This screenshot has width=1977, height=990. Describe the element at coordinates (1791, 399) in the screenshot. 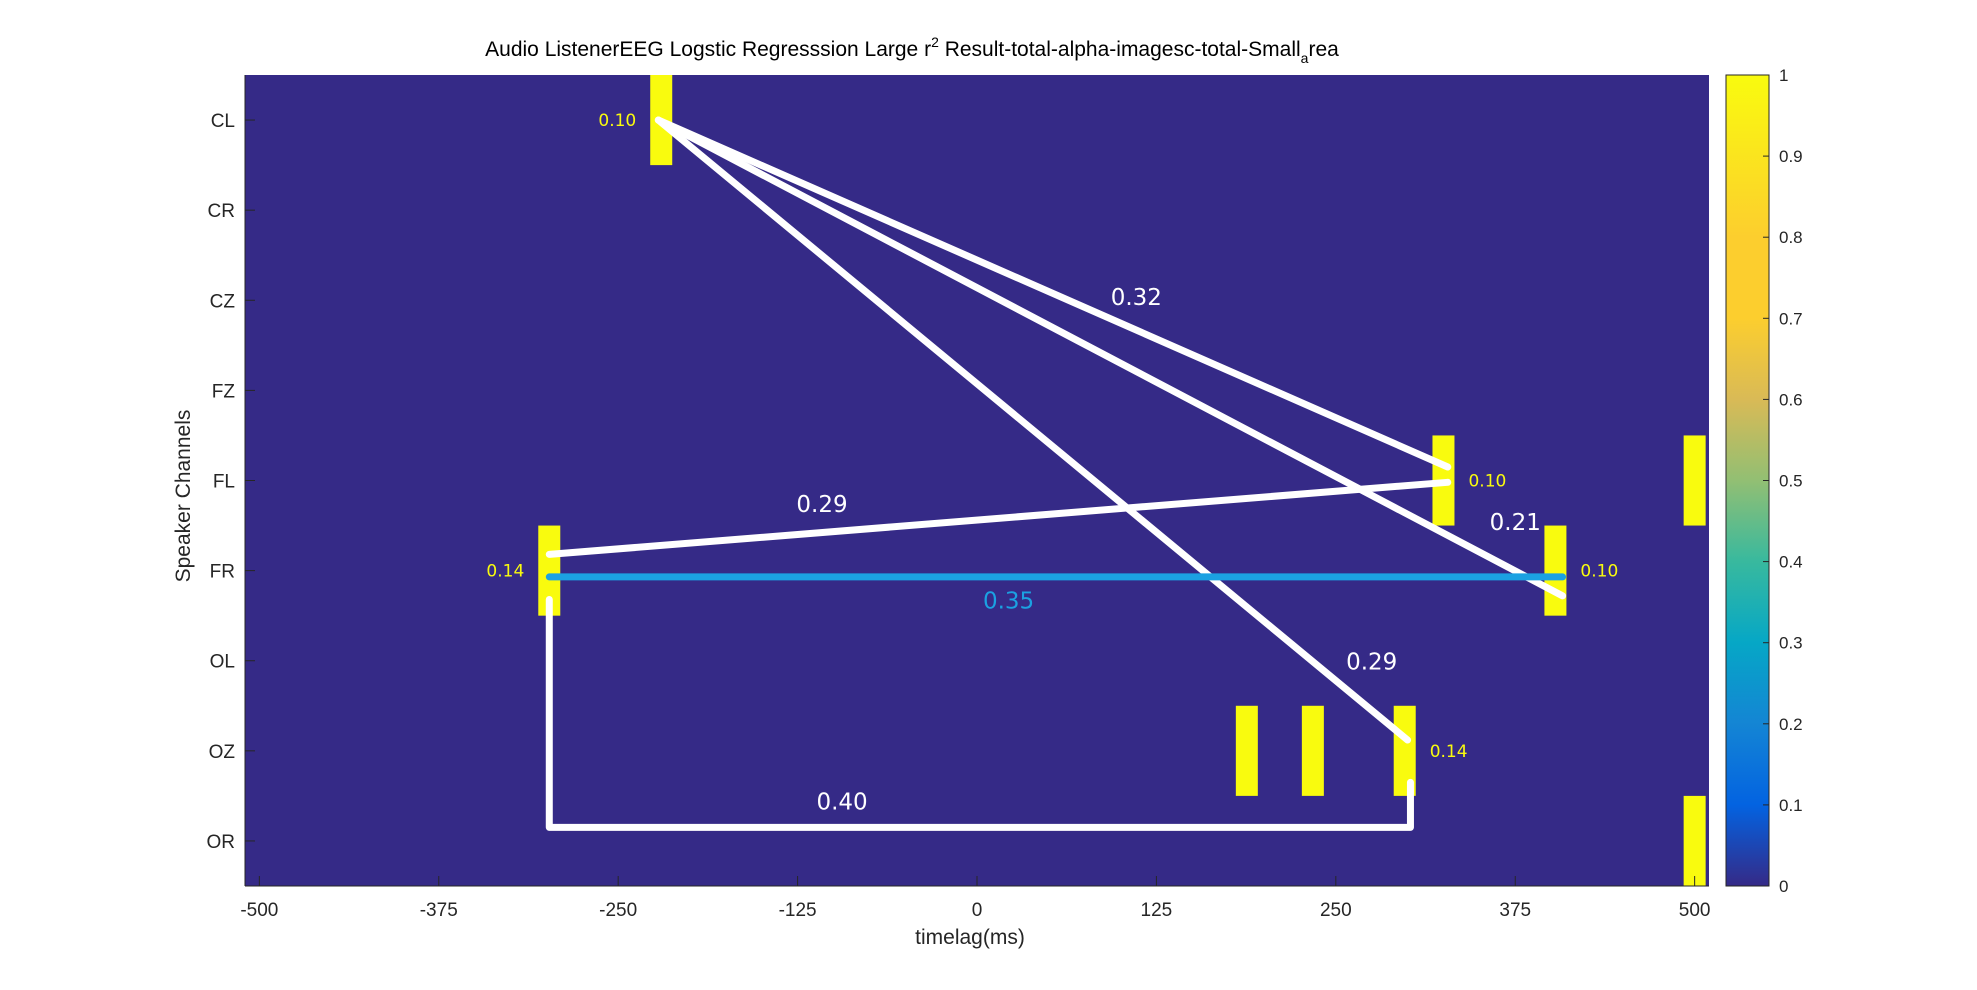

I see `colorbar-tick-label: 0.6` at that location.